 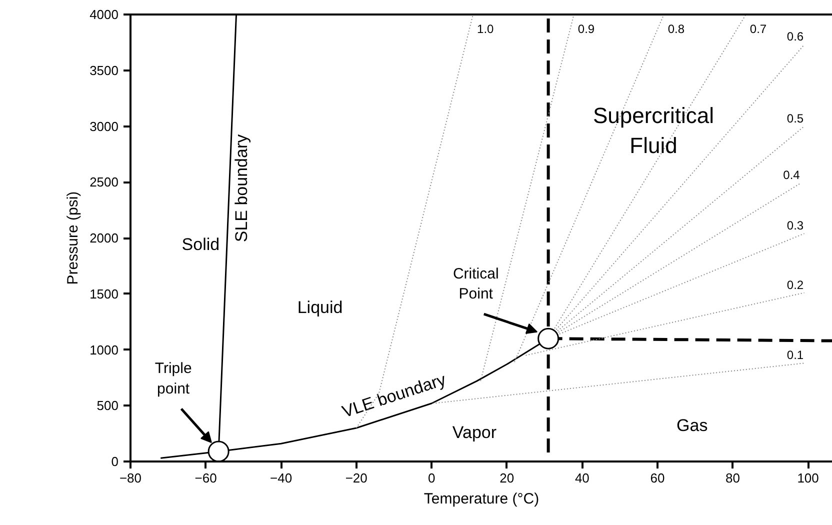 I want to click on series-label: 0.3, so click(x=795, y=225).